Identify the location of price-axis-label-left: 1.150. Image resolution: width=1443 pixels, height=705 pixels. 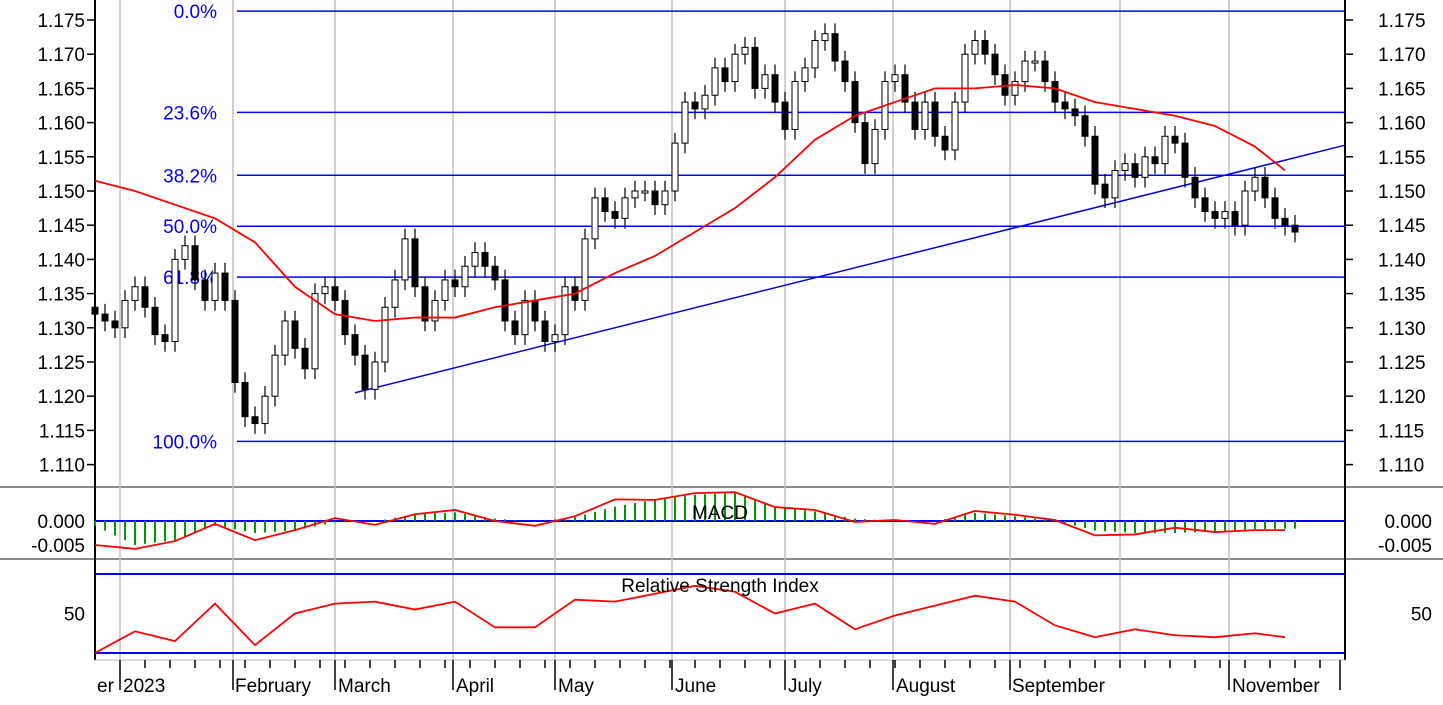
(61, 192).